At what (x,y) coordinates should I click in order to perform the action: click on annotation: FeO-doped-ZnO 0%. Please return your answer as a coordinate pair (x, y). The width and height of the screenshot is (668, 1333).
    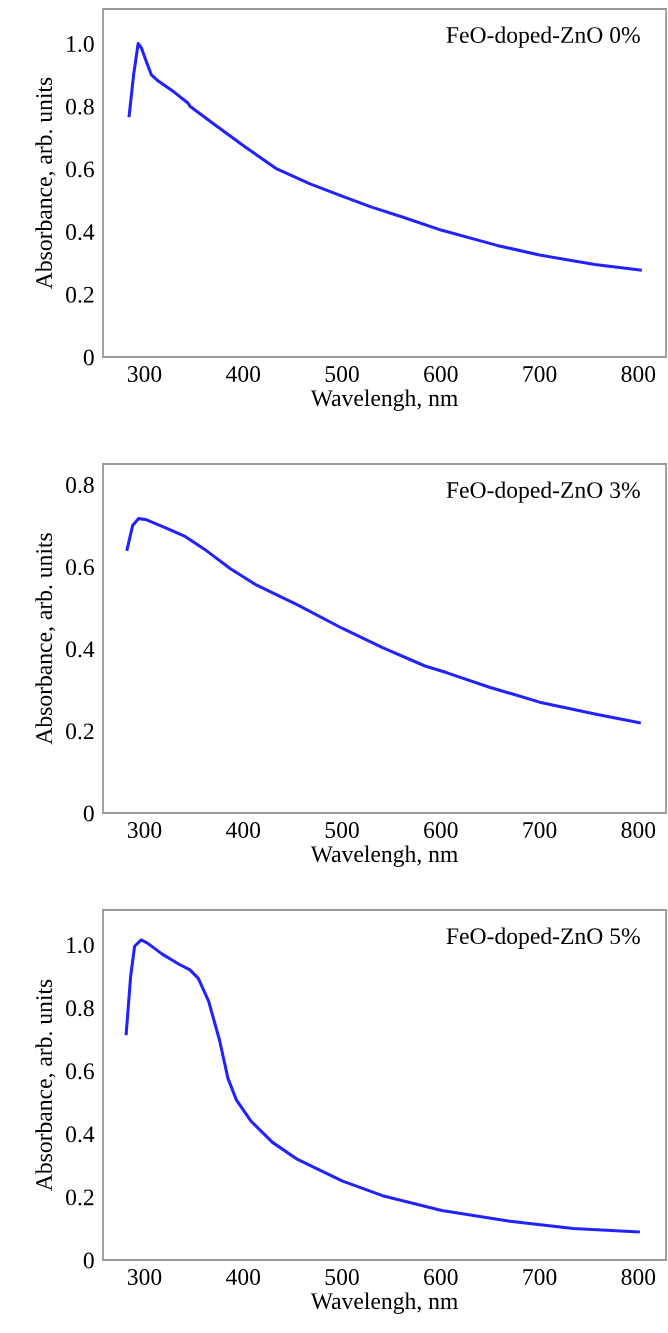
    Looking at the image, I should click on (543, 37).